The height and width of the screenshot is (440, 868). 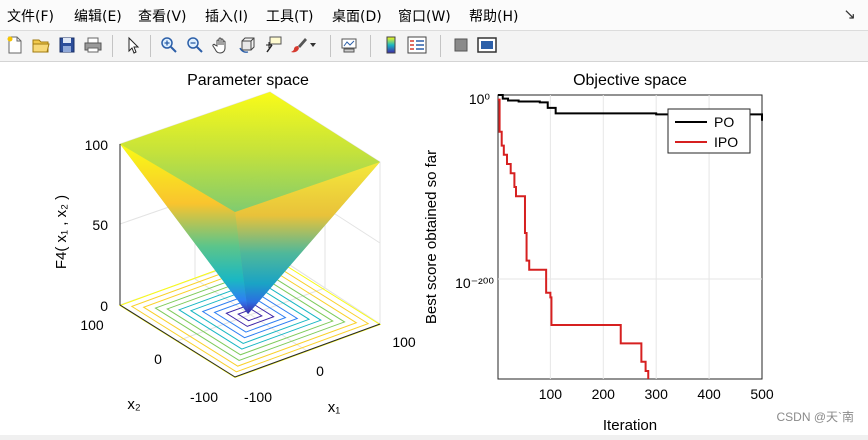 What do you see at coordinates (248, 80) in the screenshot?
I see `left-plot-title: Parameter space` at bounding box center [248, 80].